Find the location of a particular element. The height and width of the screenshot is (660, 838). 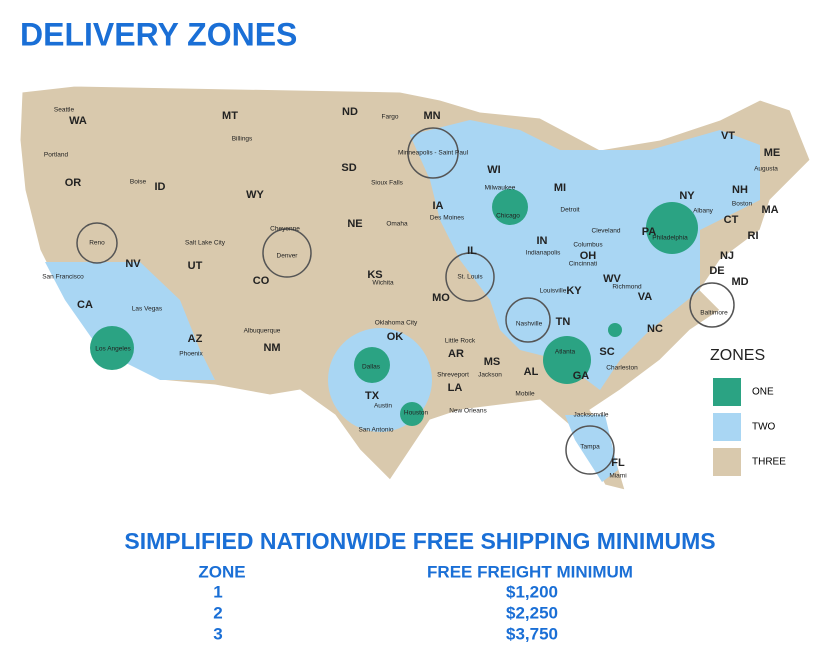

state-label: WA is located at coordinates (78, 121).